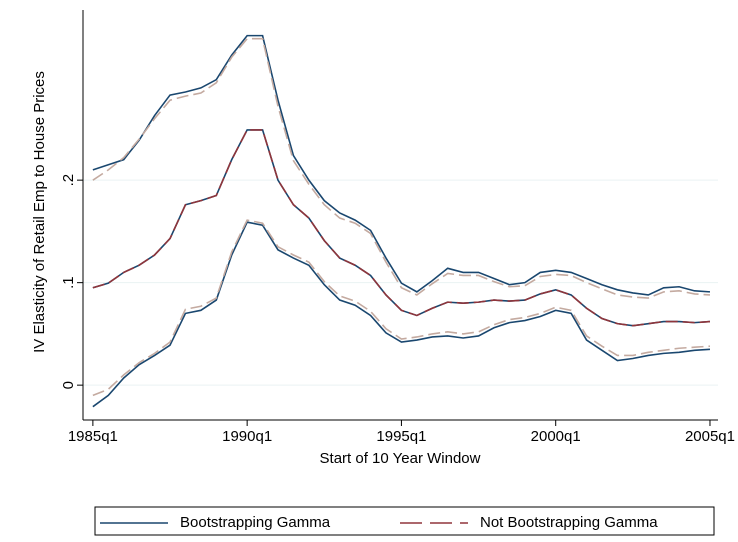 Image resolution: width=738 pixels, height=542 pixels. Describe the element at coordinates (247, 436) in the screenshot. I see `x-tick-label: 1990q1` at that location.